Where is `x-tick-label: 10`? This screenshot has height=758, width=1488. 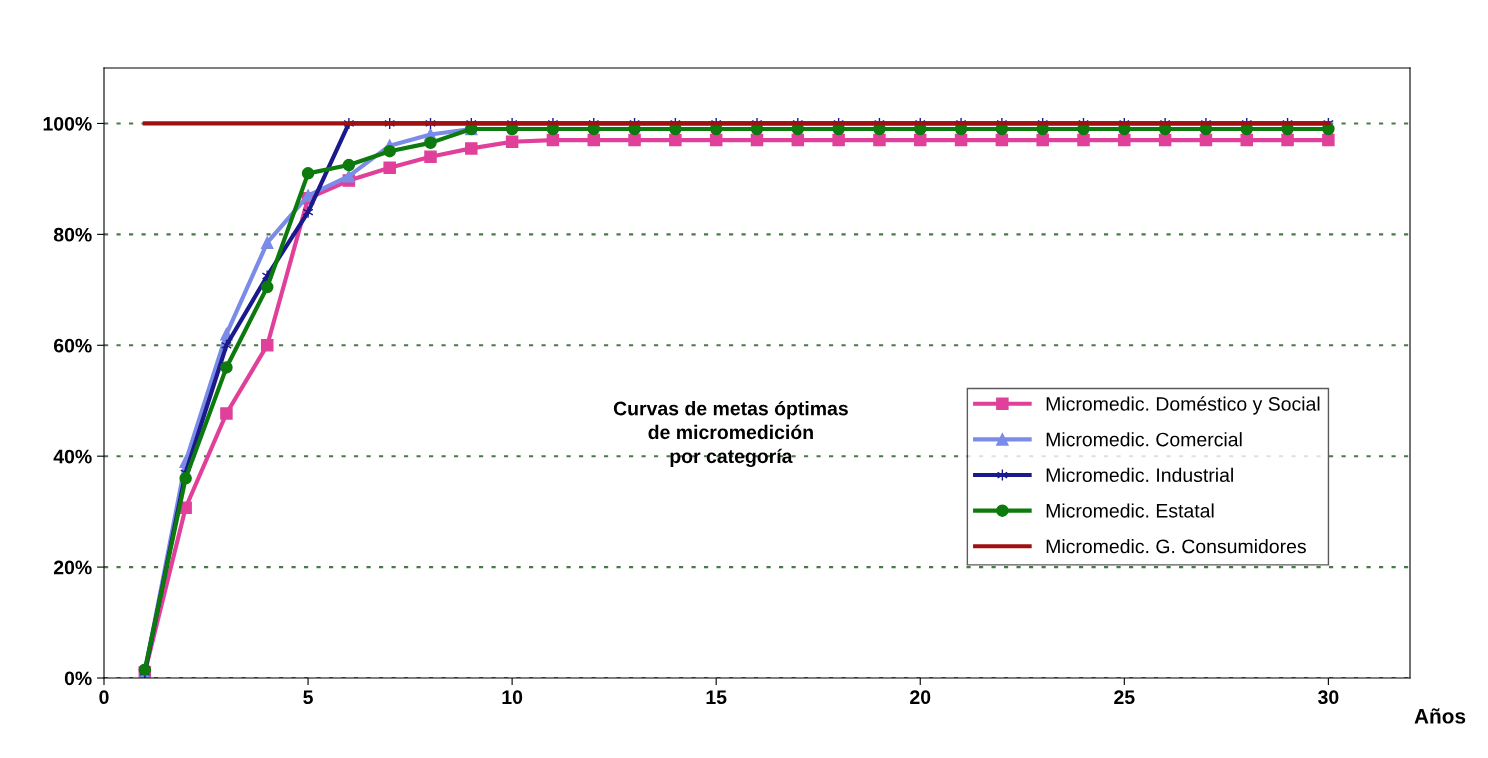
x-tick-label: 10 is located at coordinates (512, 697).